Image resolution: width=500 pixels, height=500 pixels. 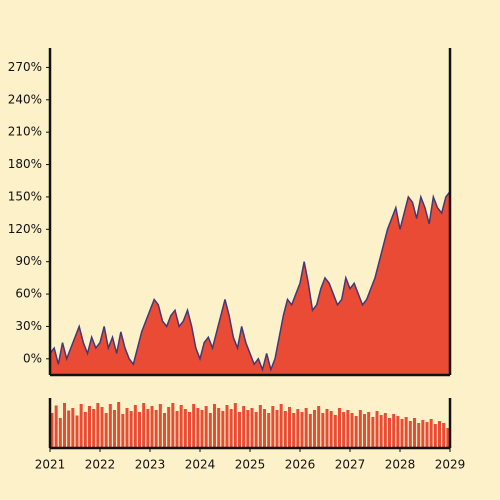 What do you see at coordinates (25, 164) in the screenshot?
I see `y-tick-label: 180%` at bounding box center [25, 164].